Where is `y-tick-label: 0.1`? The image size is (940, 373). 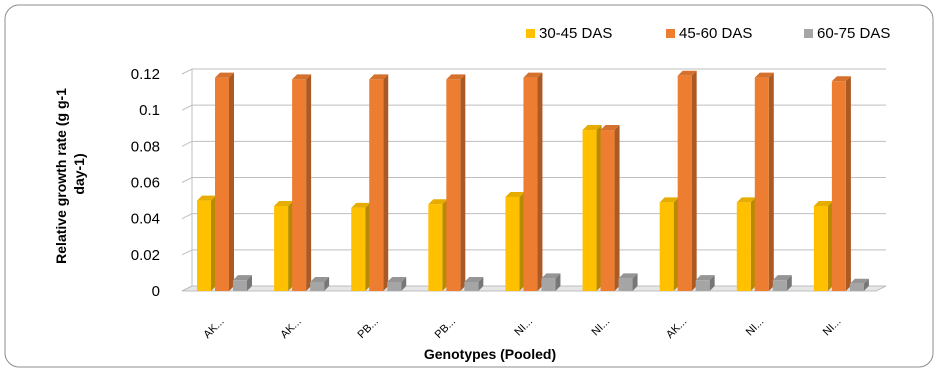 y-tick-label: 0.1 is located at coordinates (149, 110).